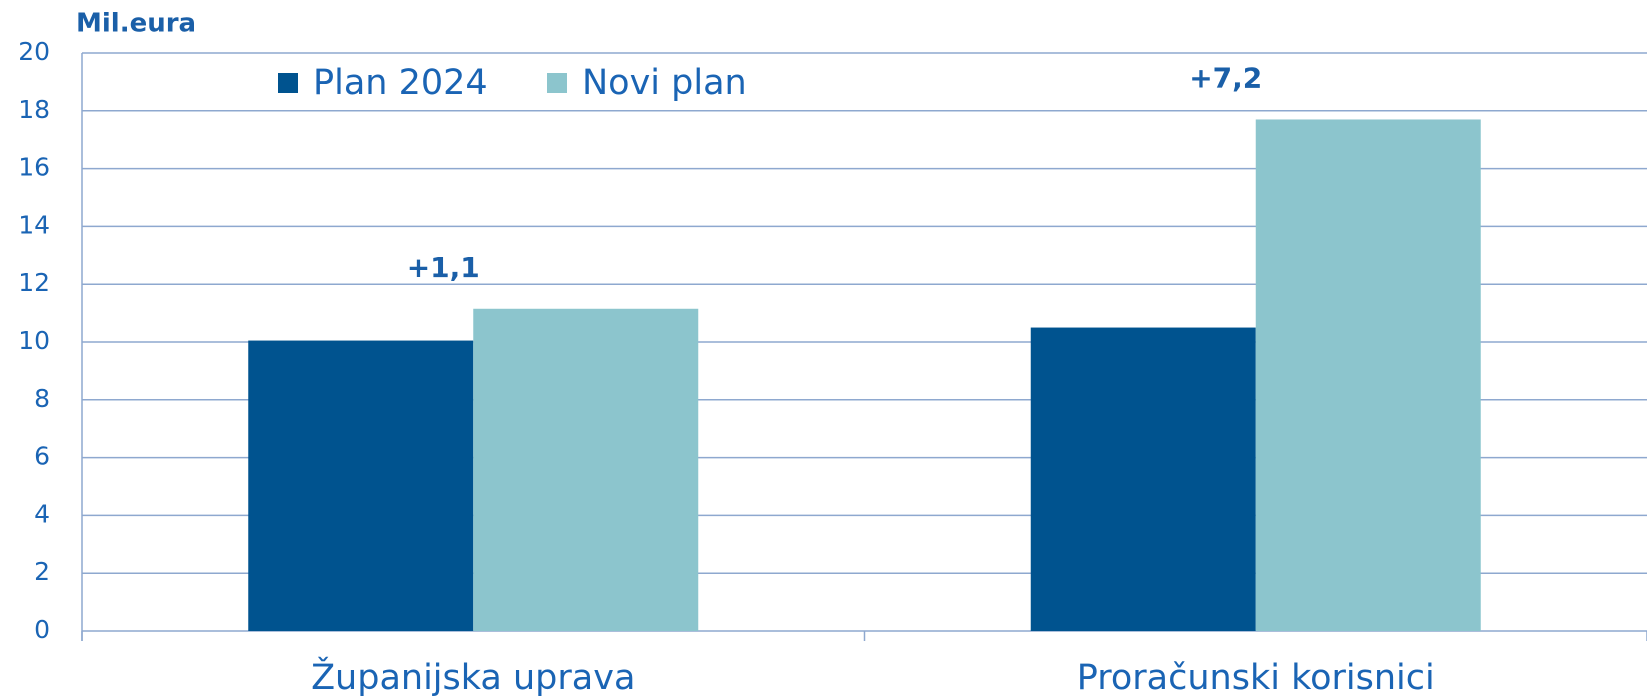 The width and height of the screenshot is (1647, 700). What do you see at coordinates (1256, 678) in the screenshot?
I see `x-tick-label: Proračunski korisnici` at bounding box center [1256, 678].